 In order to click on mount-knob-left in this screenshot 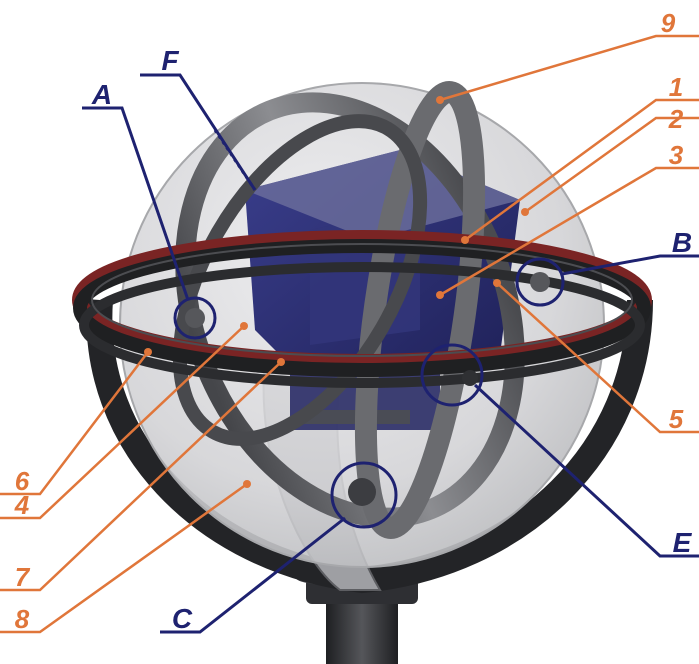, I will do `click(195, 318)`.